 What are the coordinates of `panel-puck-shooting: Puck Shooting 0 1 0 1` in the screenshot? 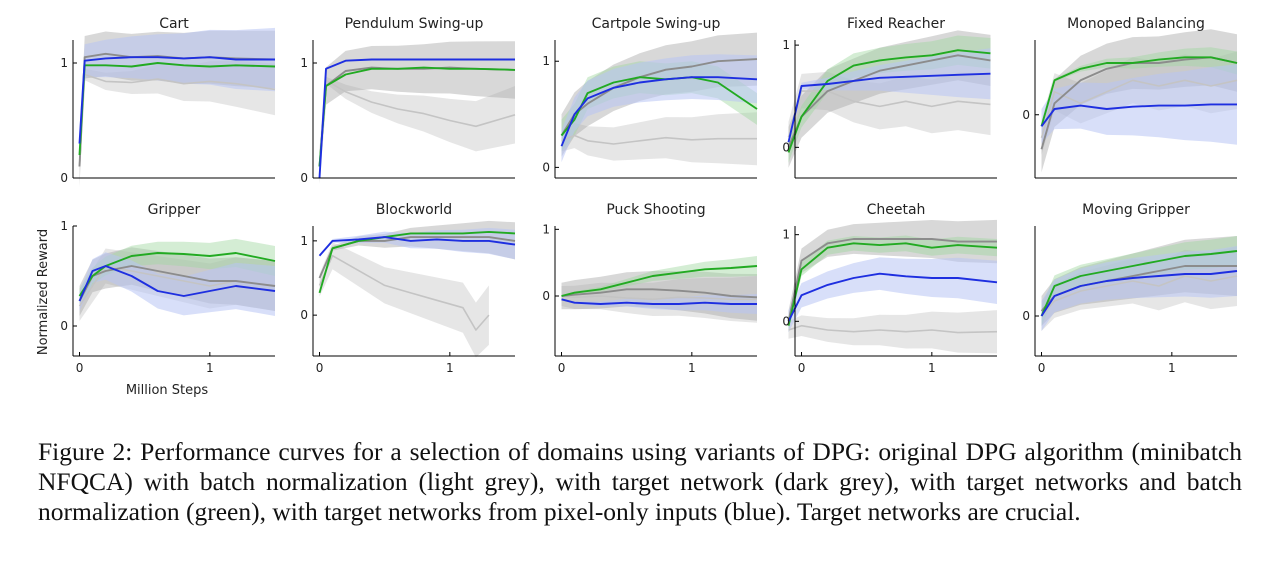 It's located at (650, 288).